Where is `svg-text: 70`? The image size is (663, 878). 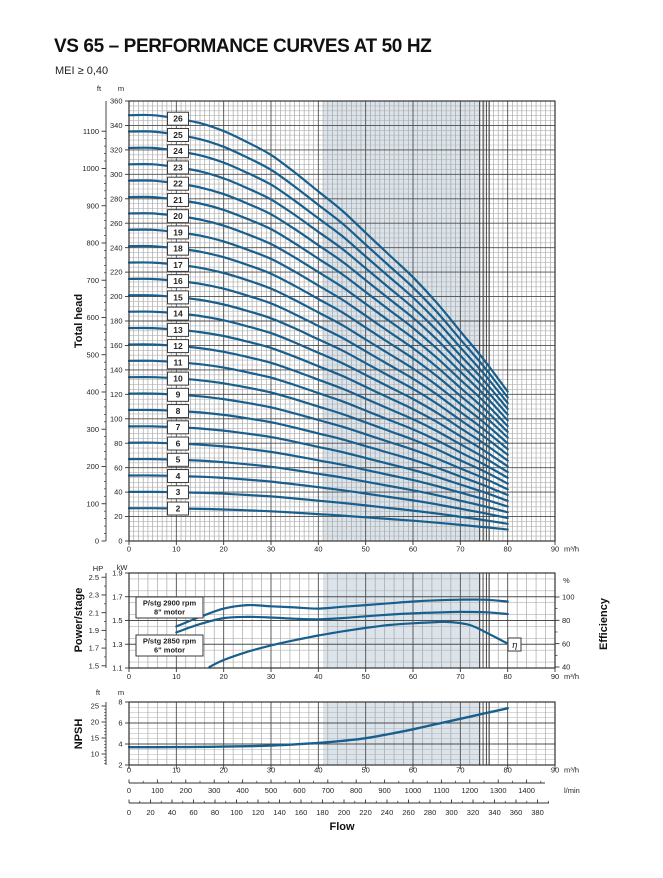
svg-text: 70 is located at coordinates (460, 676).